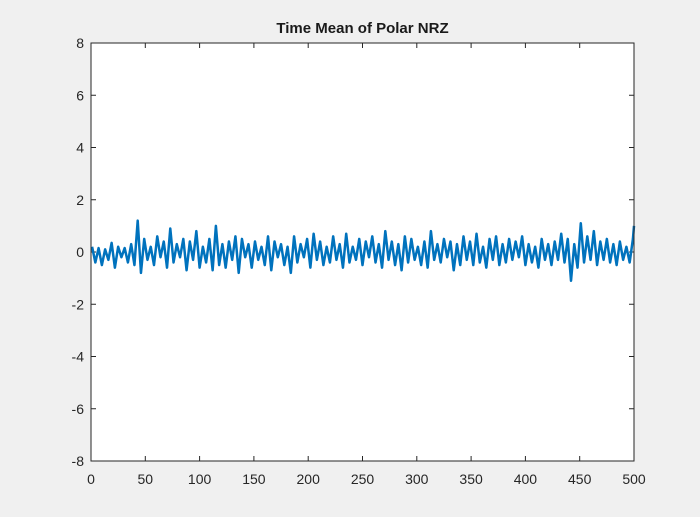 The height and width of the screenshot is (517, 700). Describe the element at coordinates (80, 95) in the screenshot. I see `y-tick-label: 6` at that location.